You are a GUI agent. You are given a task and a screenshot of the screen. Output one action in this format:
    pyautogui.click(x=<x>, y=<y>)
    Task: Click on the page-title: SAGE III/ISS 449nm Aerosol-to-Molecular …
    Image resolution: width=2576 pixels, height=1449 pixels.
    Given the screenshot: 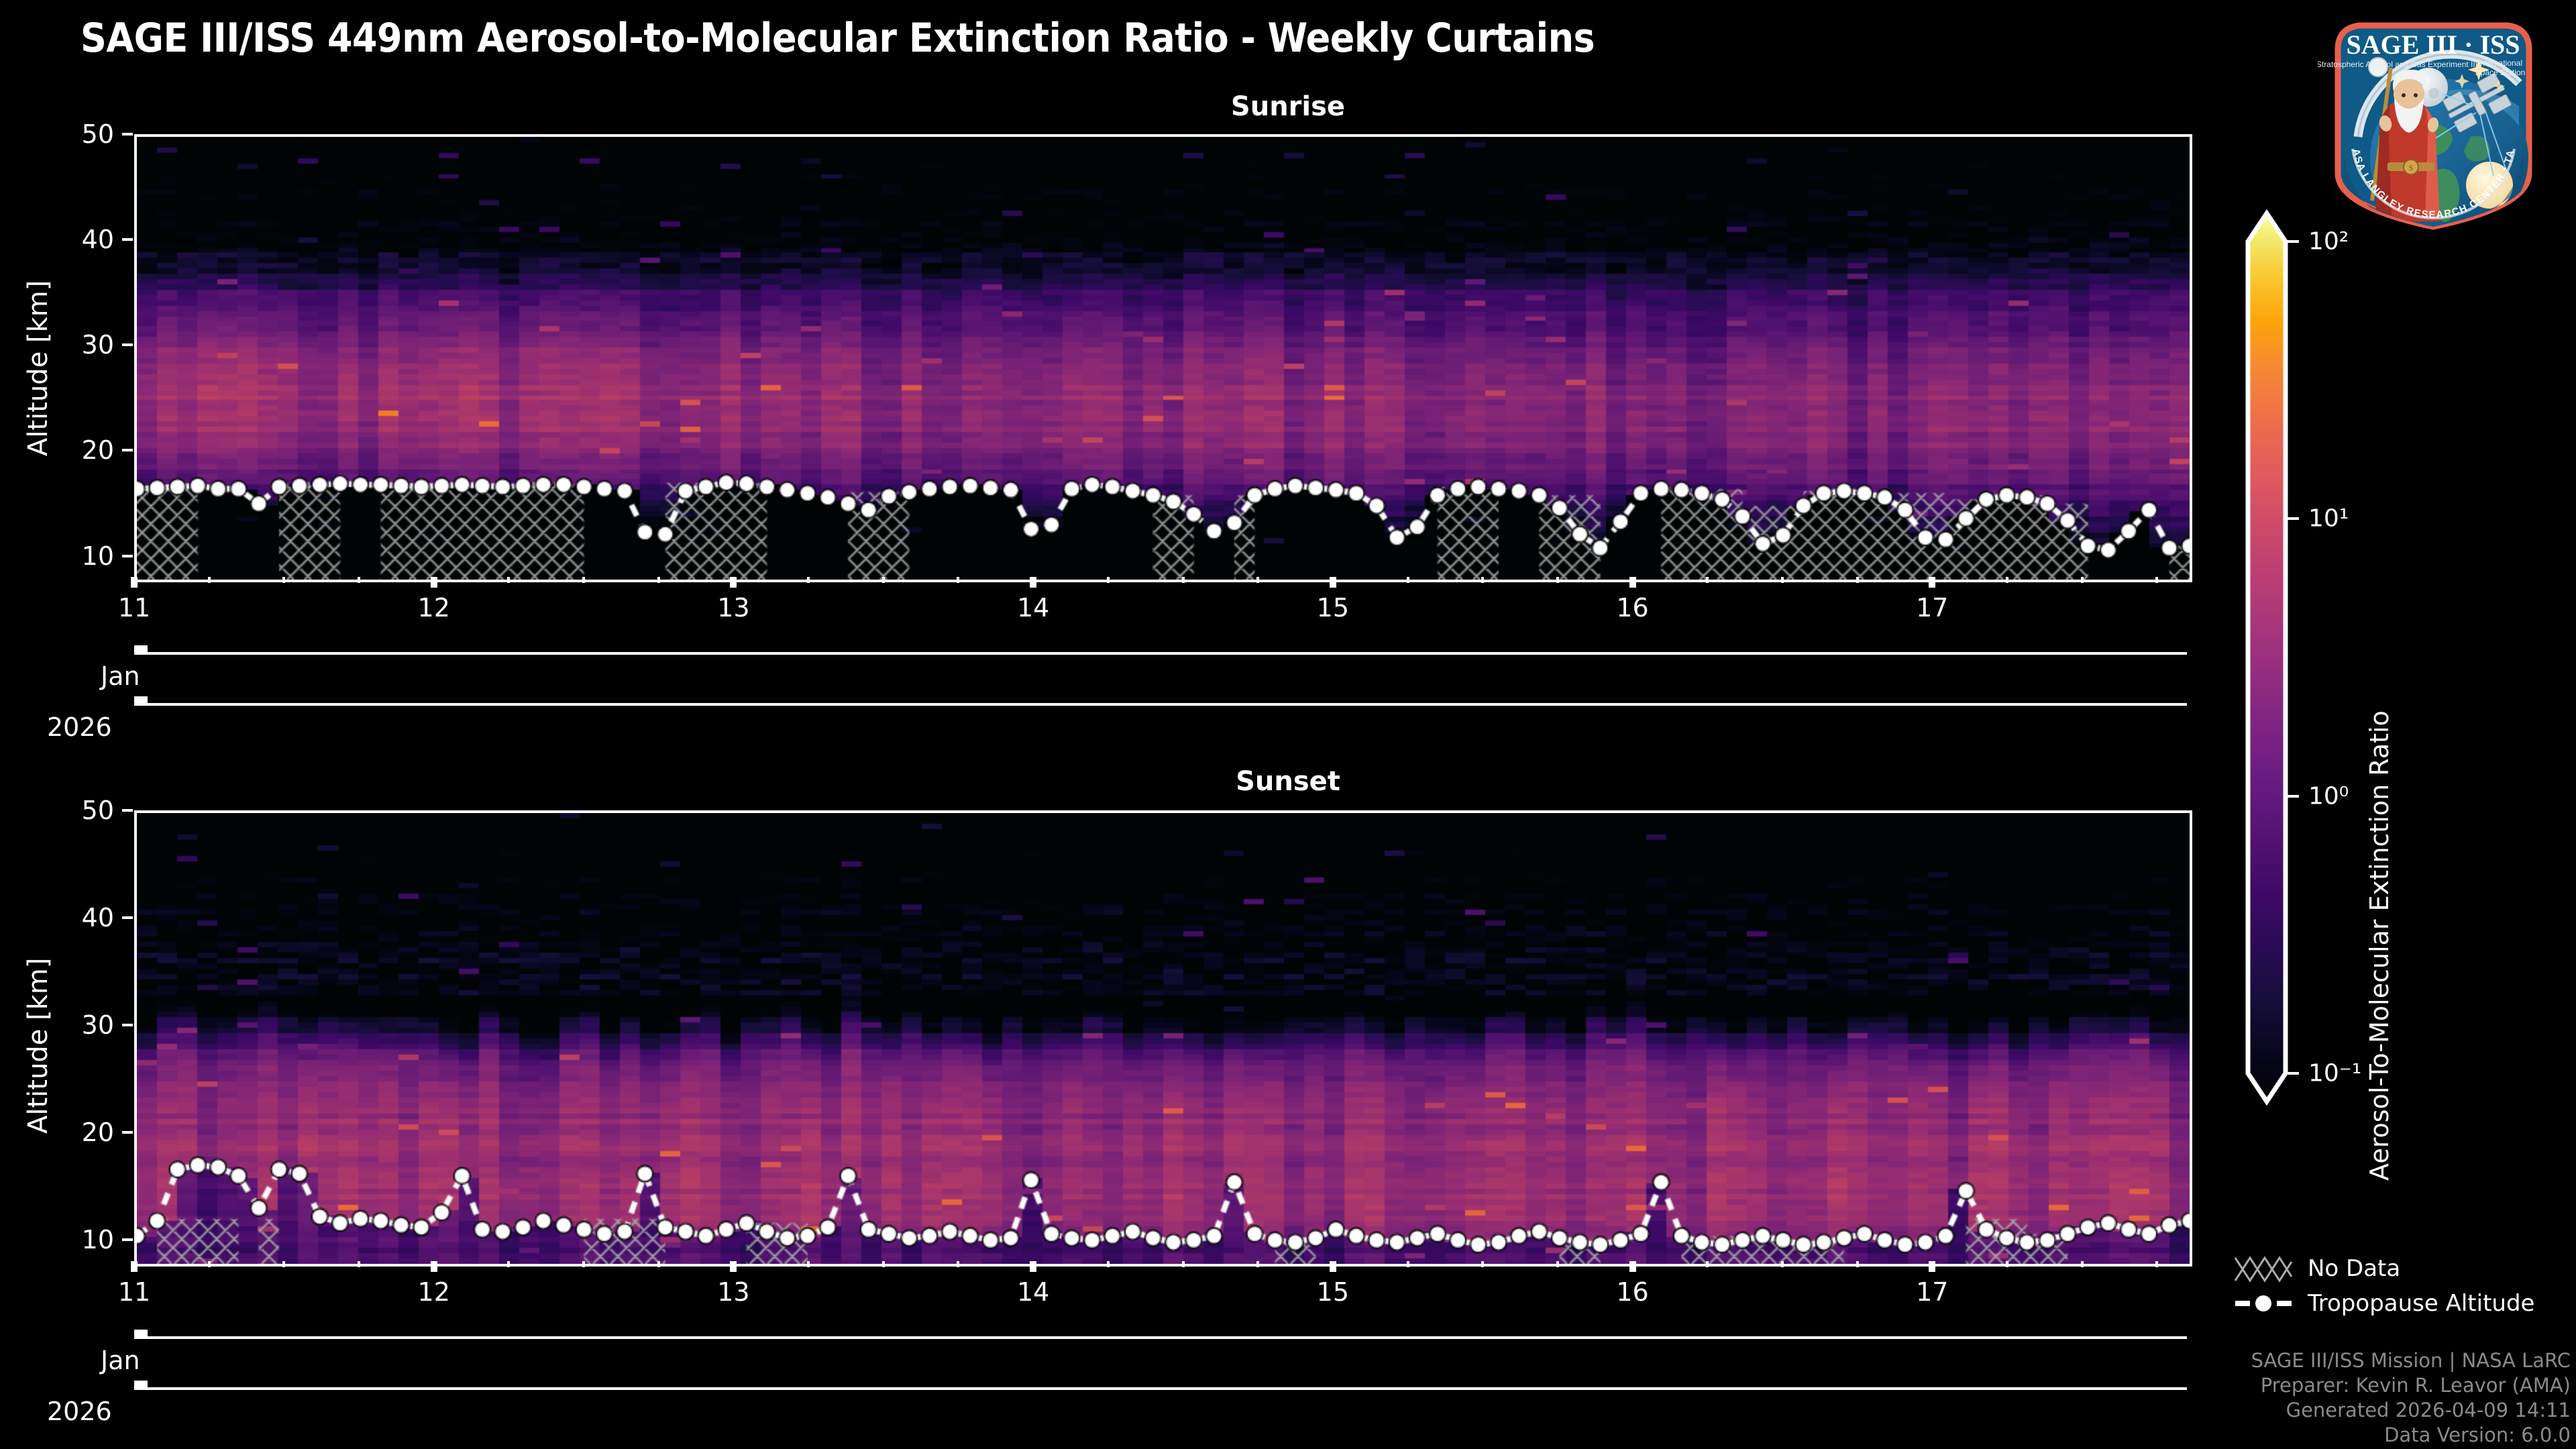 What is the action you would take?
    pyautogui.click(x=837, y=38)
    